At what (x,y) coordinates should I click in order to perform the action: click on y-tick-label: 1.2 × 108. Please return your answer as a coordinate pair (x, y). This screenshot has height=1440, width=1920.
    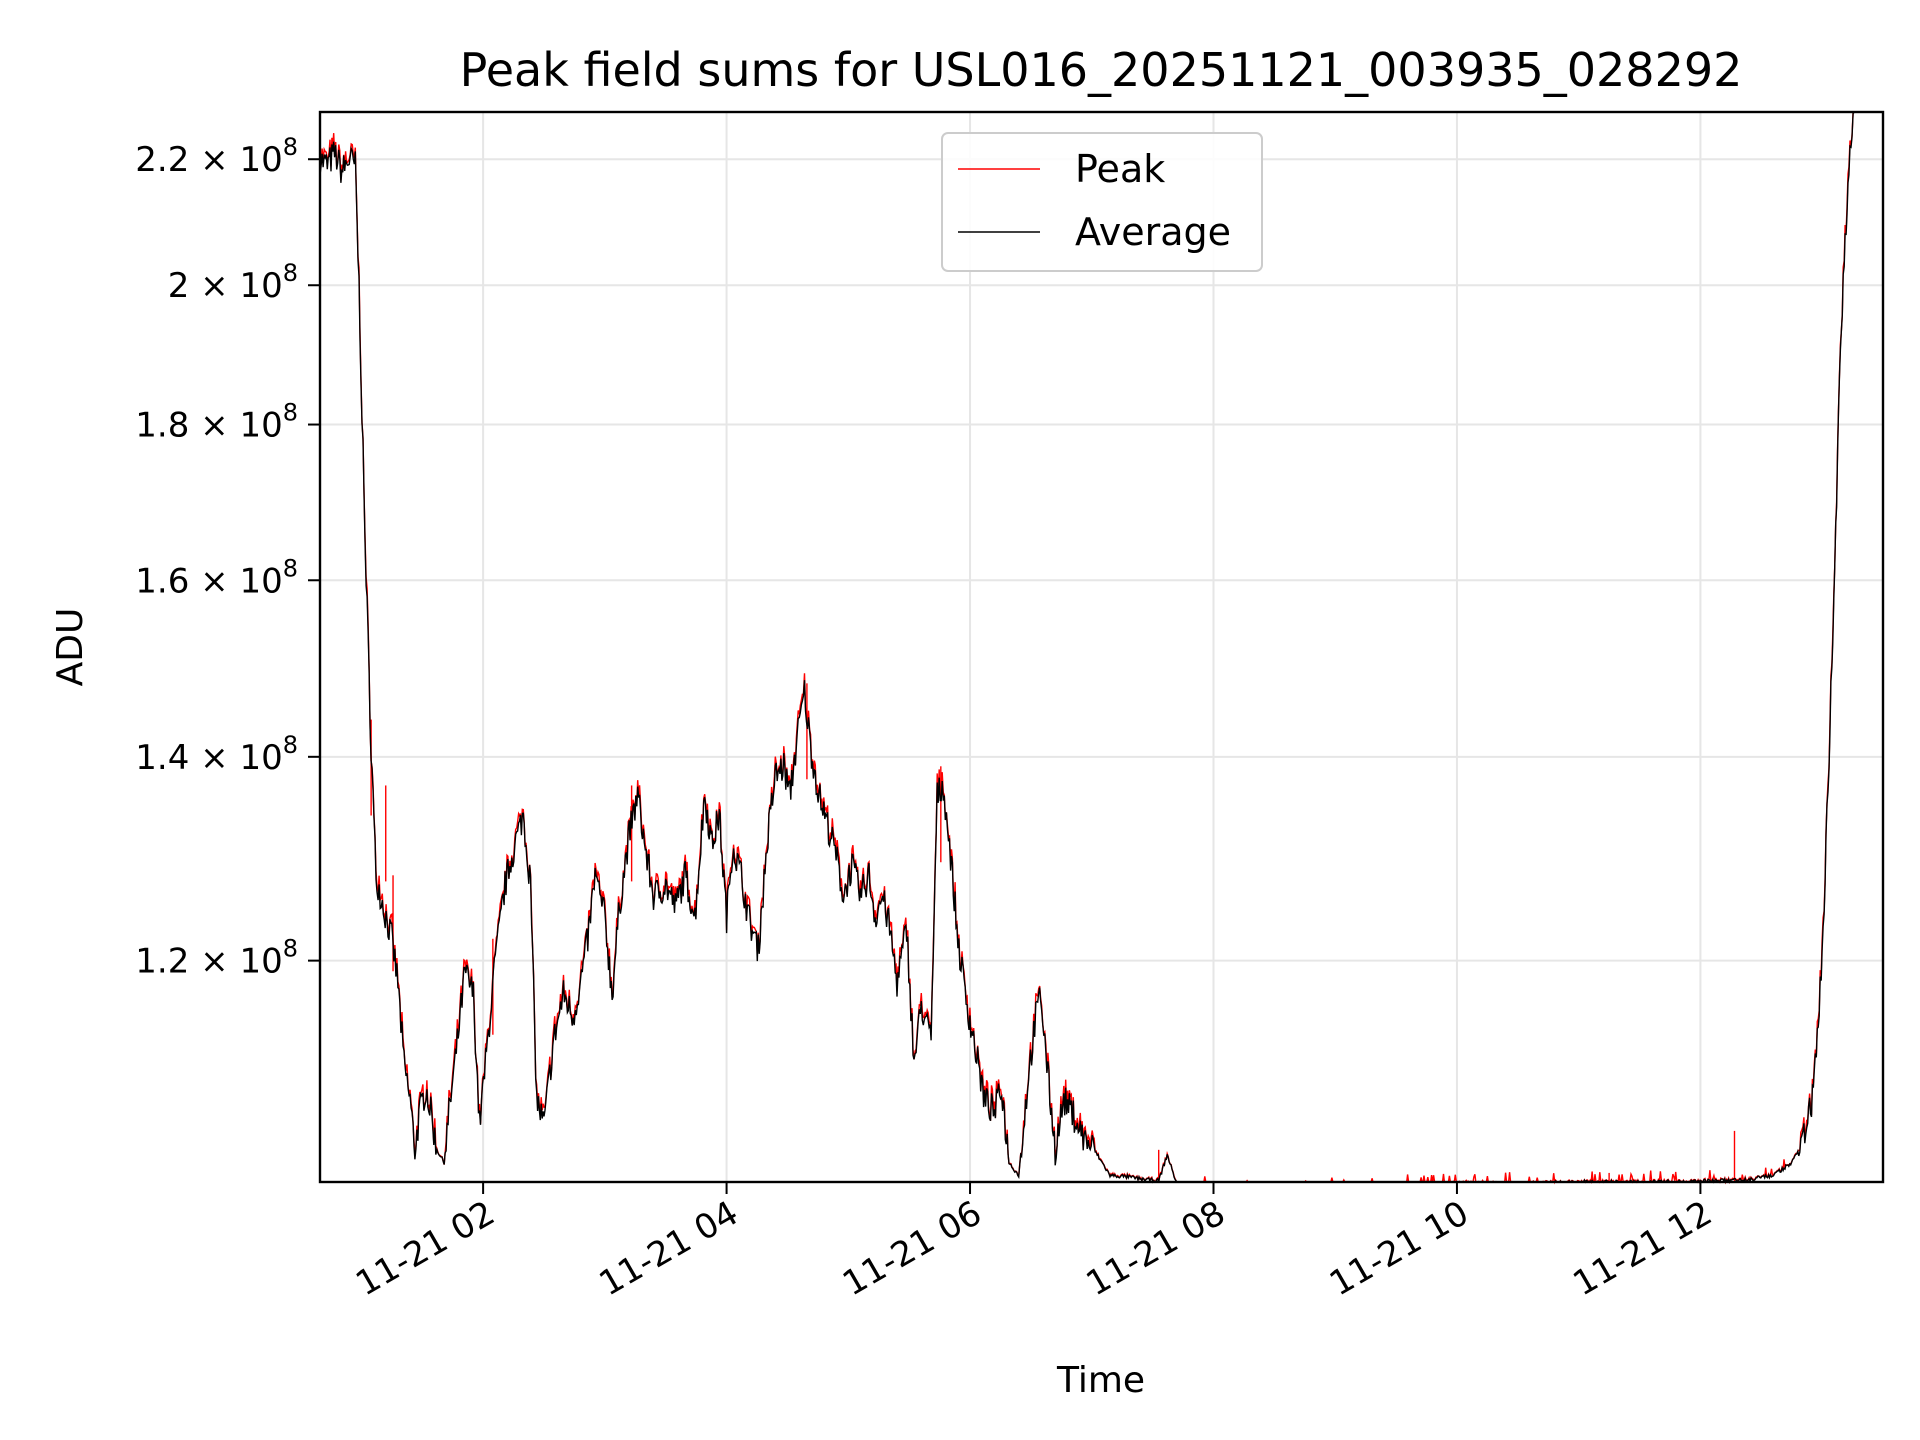
    Looking at the image, I should click on (216, 958).